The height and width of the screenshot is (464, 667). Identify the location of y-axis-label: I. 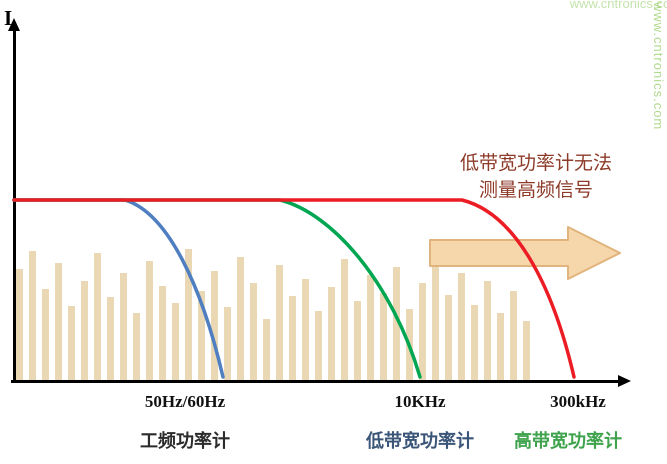
(8, 18).